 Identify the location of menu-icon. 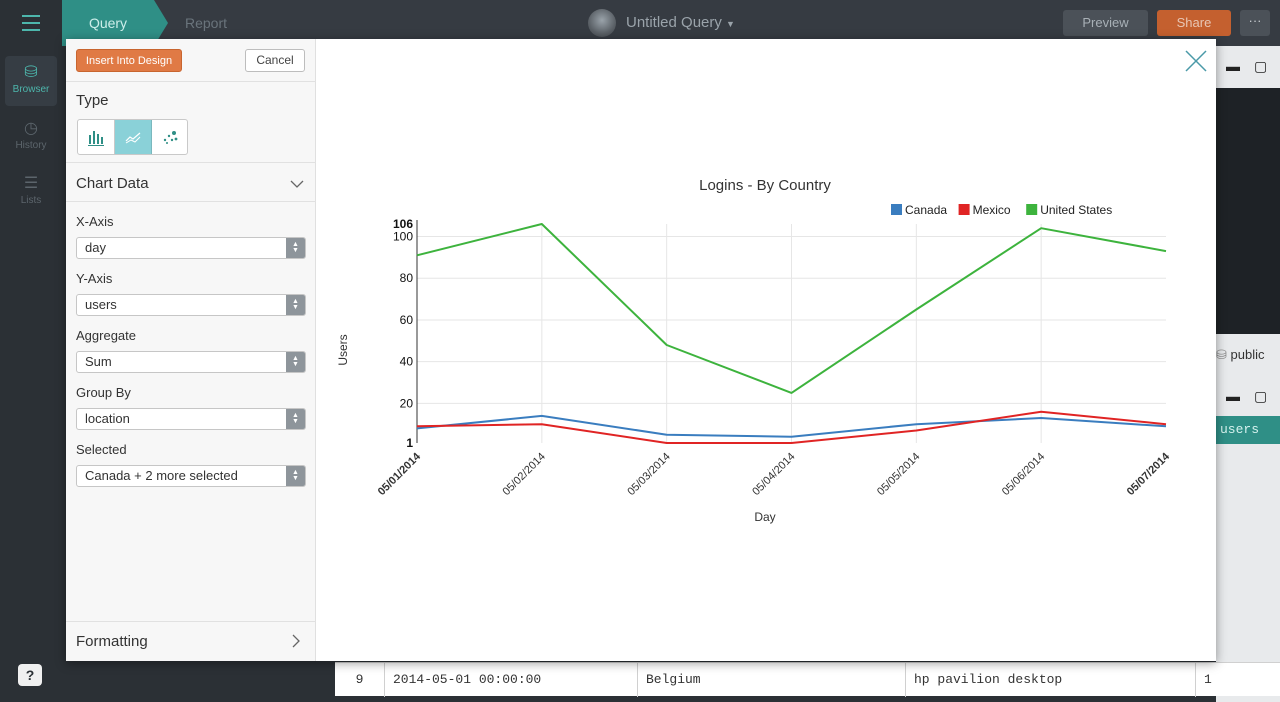
(31, 23).